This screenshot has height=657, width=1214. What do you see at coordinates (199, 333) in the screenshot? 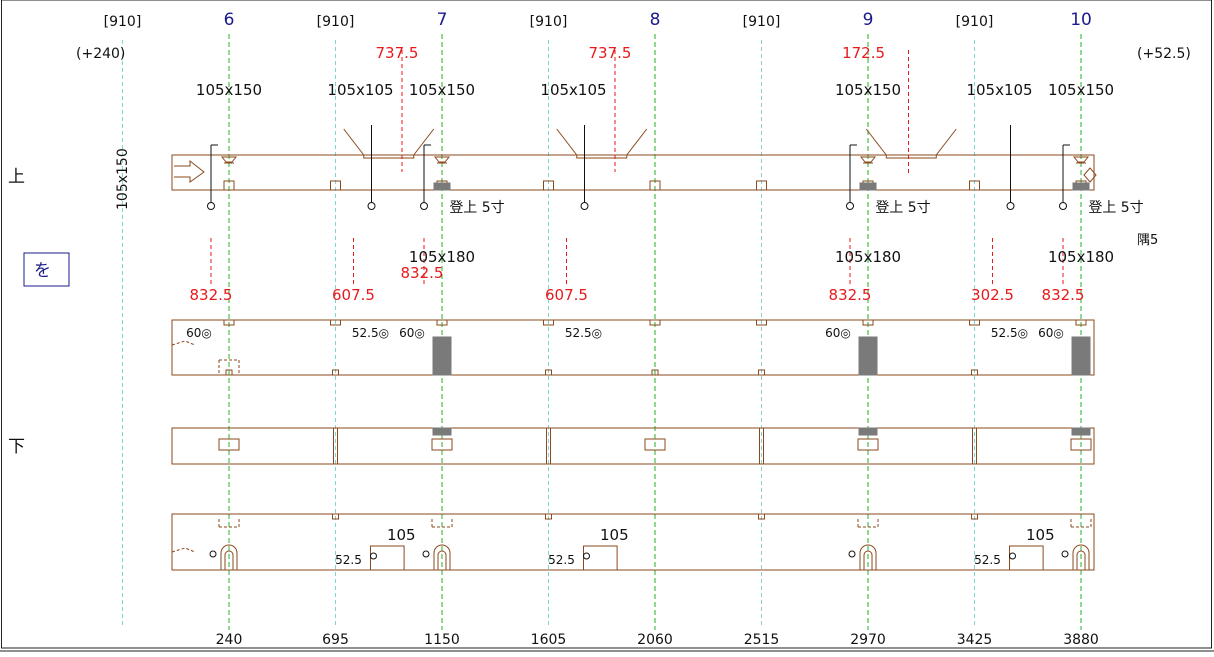
I see `beam2-hole-label-0: 60◎` at bounding box center [199, 333].